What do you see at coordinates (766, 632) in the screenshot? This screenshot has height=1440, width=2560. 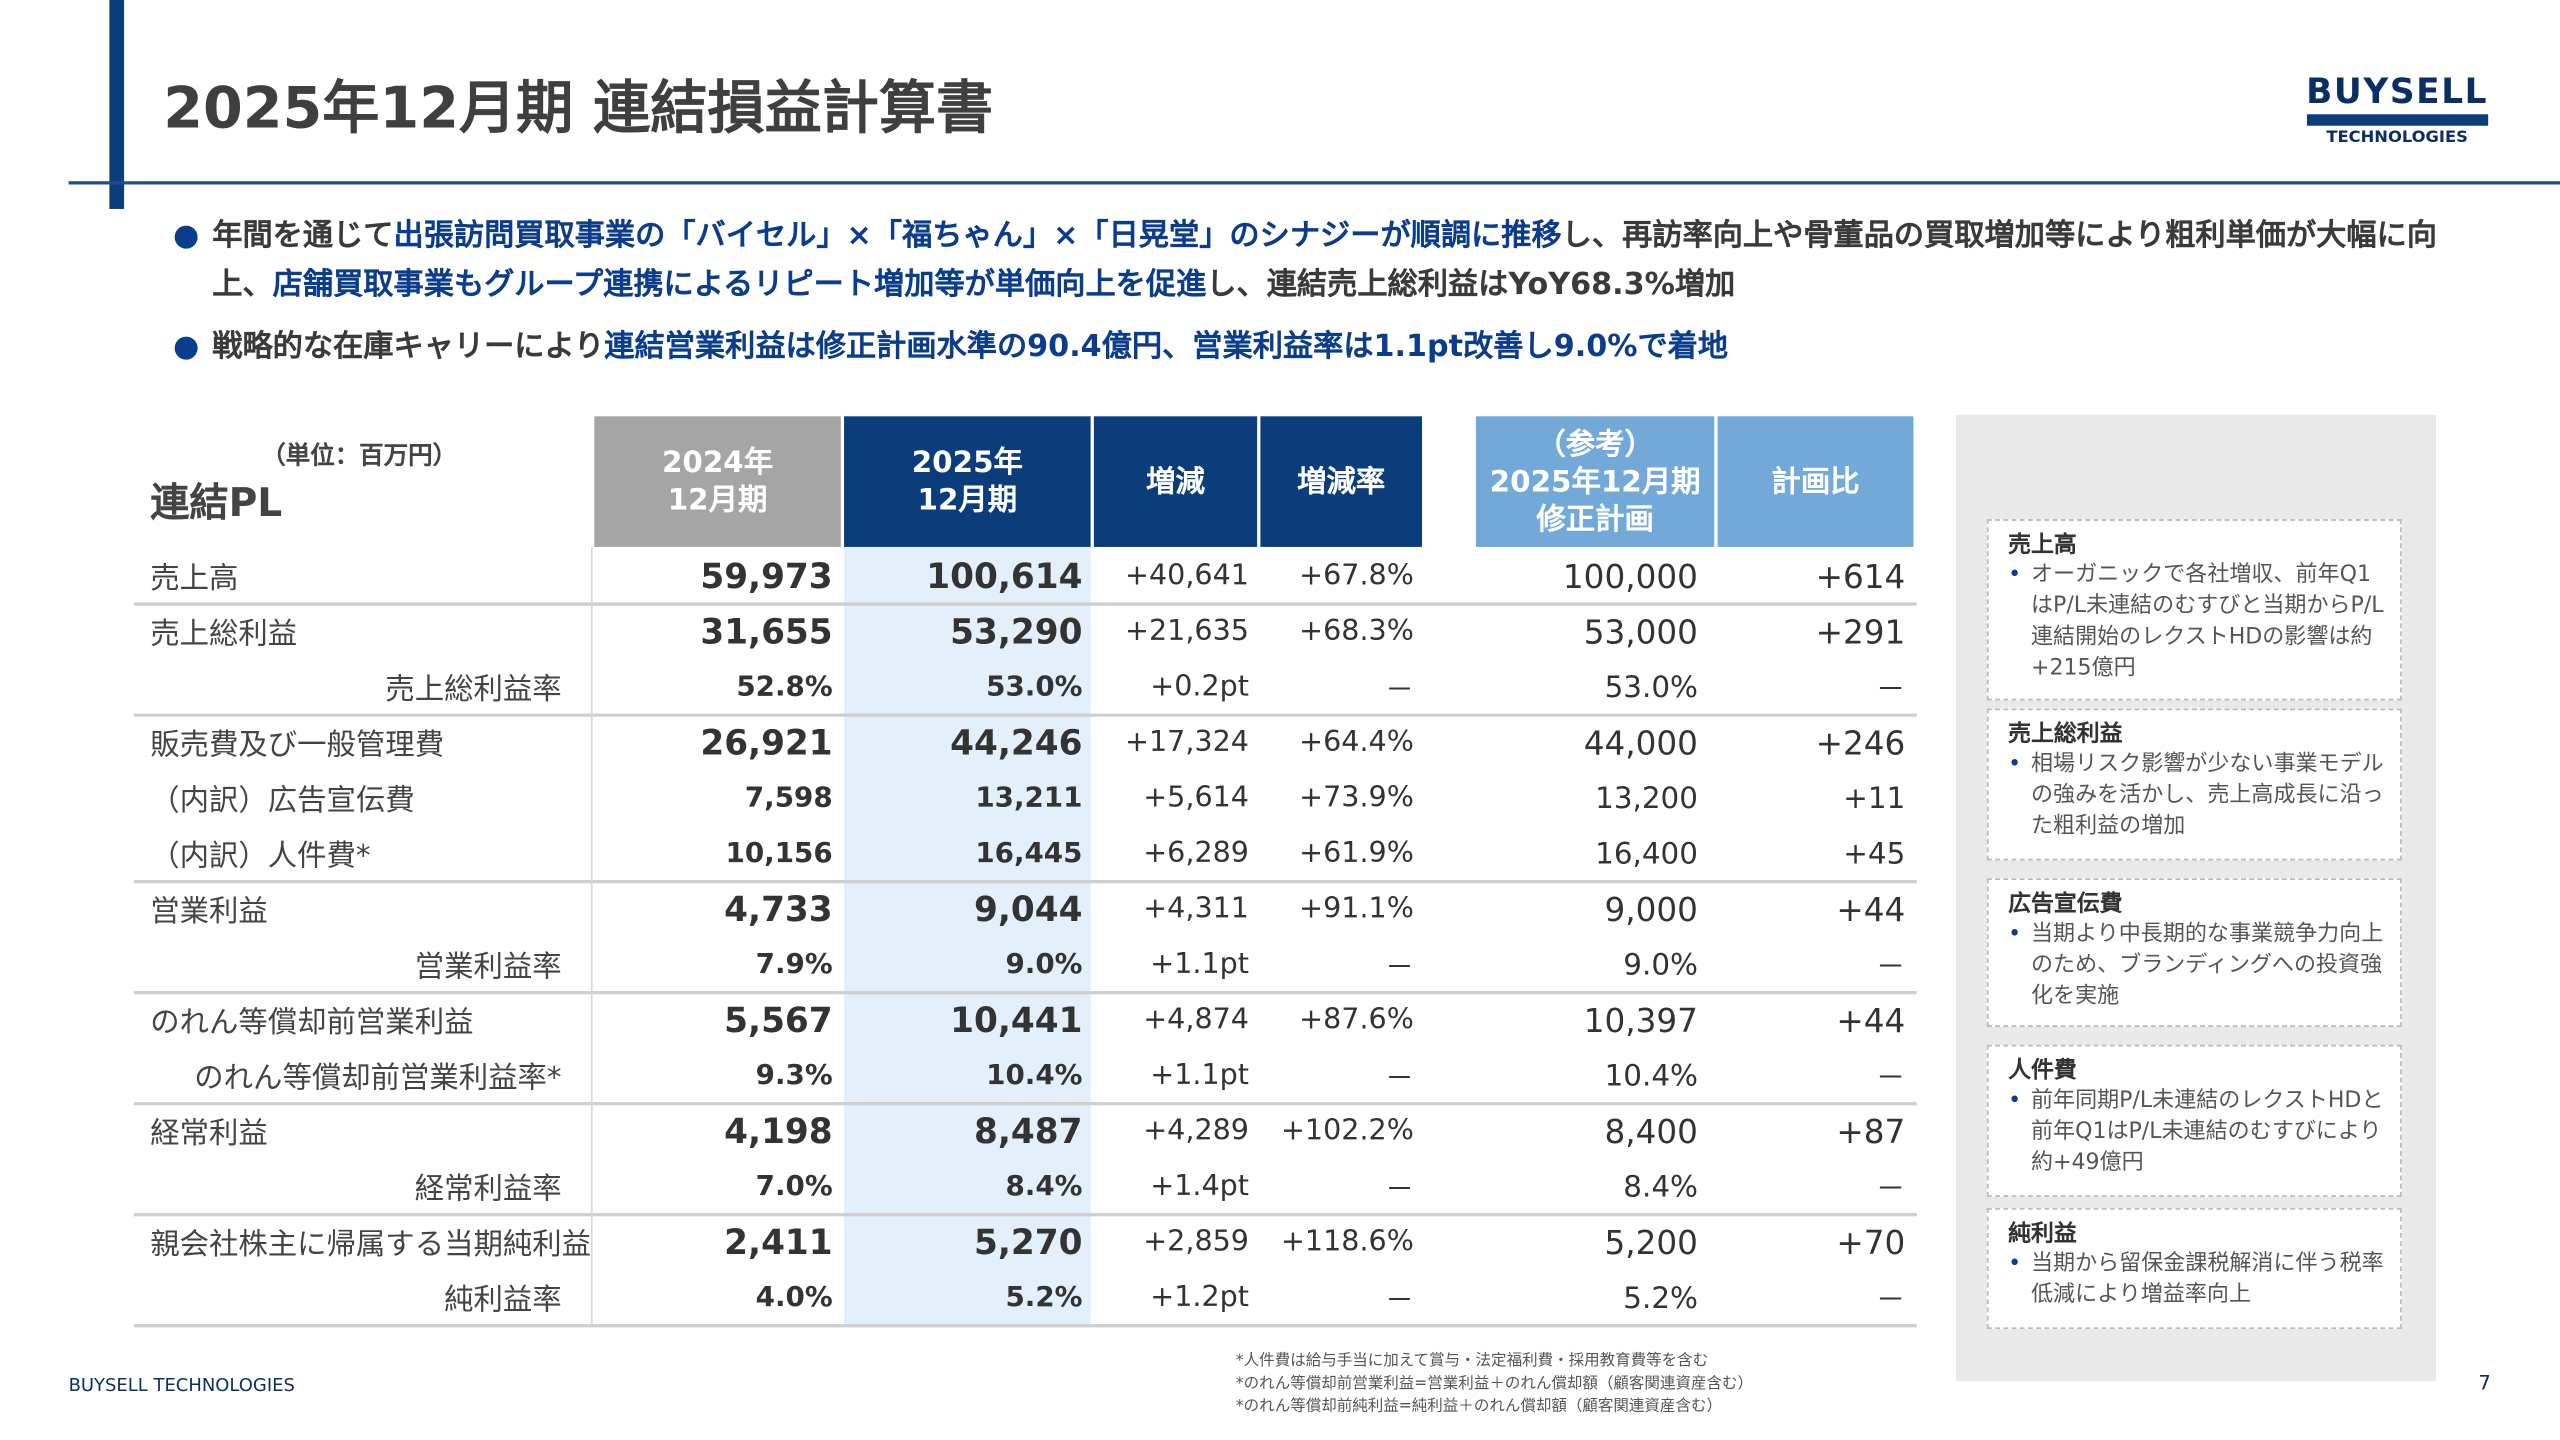 I see `cell-value: 31,655` at bounding box center [766, 632].